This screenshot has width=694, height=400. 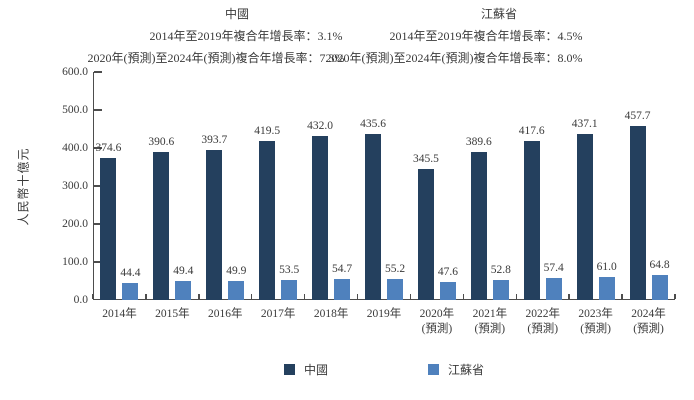 What do you see at coordinates (648, 314) in the screenshot?
I see `x-category-label-line: 2024年` at bounding box center [648, 314].